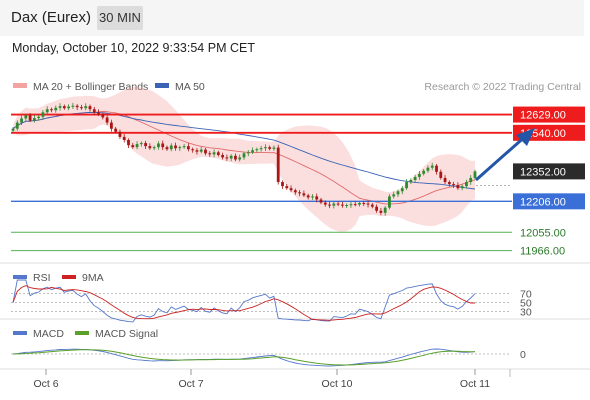 Image resolution: width=590 pixels, height=400 pixels. Describe the element at coordinates (261, 379) in the screenshot. I see `x-axis: Oct 6 Oct 7 Oct 10 Oct 11` at that location.